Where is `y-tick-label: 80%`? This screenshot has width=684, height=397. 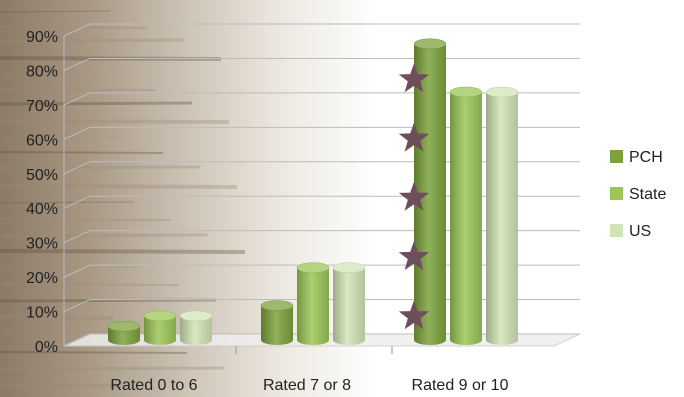 y-tick-label: 80% is located at coordinates (42, 71).